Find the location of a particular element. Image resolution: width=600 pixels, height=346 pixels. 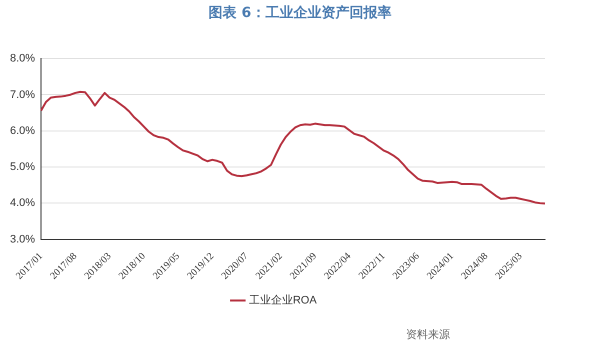

chart-title: 图表 6：工业企业资产回报率 is located at coordinates (300, 13).